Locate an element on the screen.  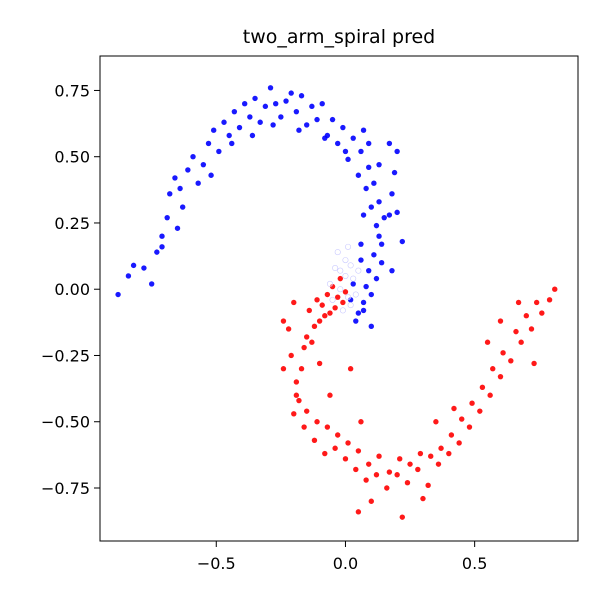
y-tick-label: 0.50 is located at coordinates (72, 157).